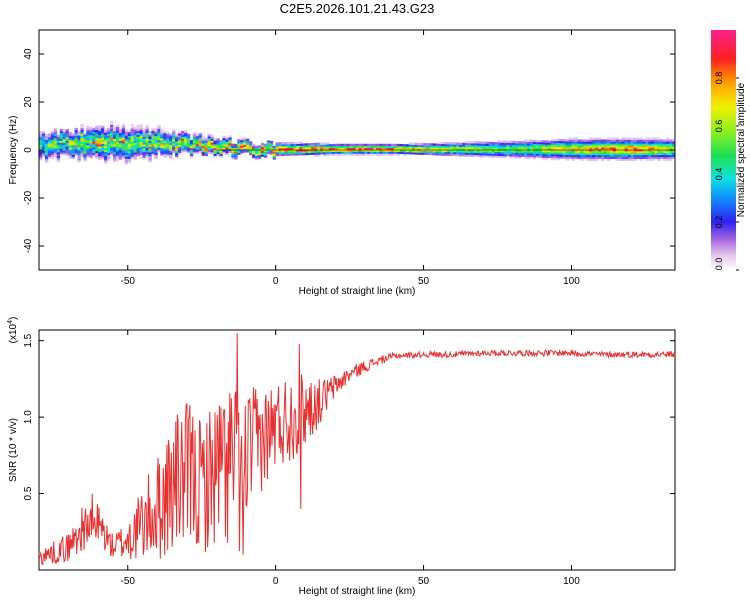  What do you see at coordinates (357, 8) in the screenshot?
I see `figure-title: C2E5.2026.101.21.43.G23` at bounding box center [357, 8].